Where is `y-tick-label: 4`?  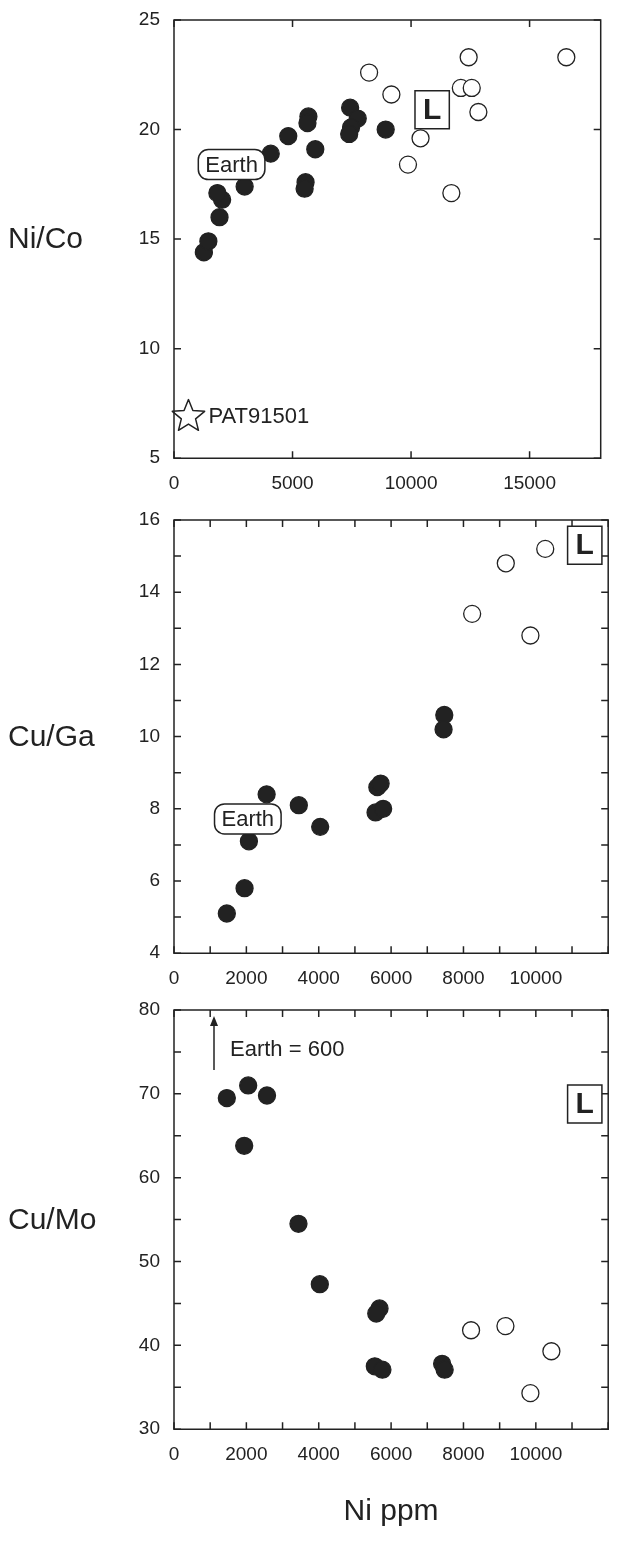 y-tick-label: 4 is located at coordinates (155, 952).